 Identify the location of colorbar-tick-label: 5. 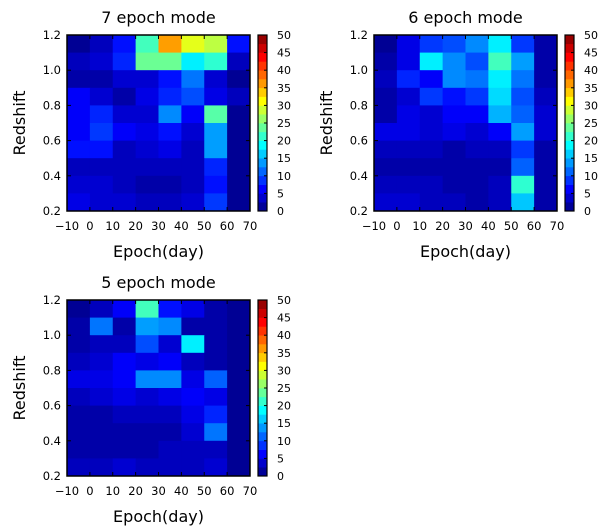
(280, 193).